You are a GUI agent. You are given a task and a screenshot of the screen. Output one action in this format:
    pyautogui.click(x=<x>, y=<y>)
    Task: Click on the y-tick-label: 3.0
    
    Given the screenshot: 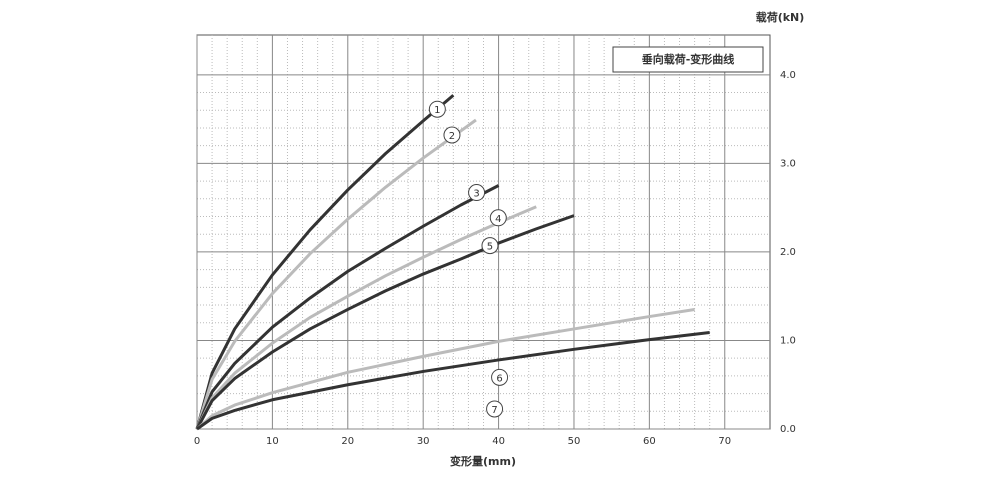 What is the action you would take?
    pyautogui.click(x=788, y=163)
    